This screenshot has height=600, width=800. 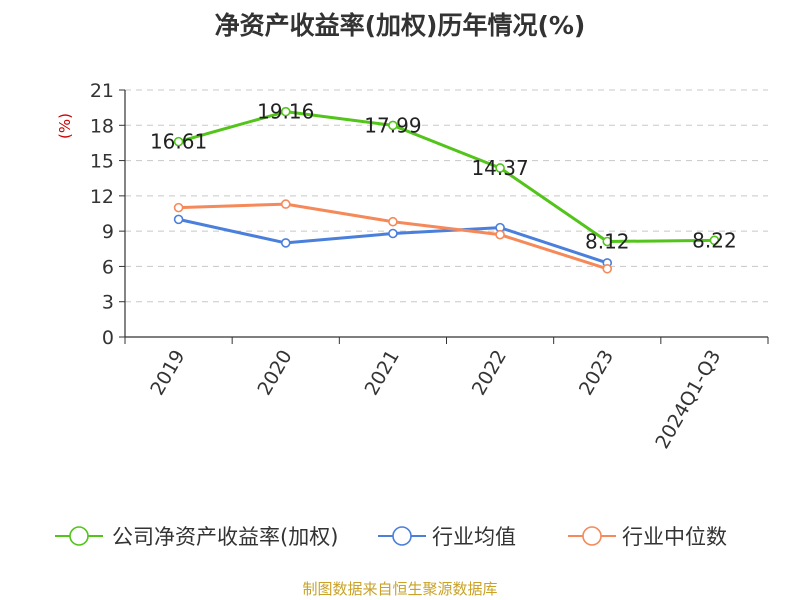 I want to click on data-label: 14.37, so click(x=499, y=168).